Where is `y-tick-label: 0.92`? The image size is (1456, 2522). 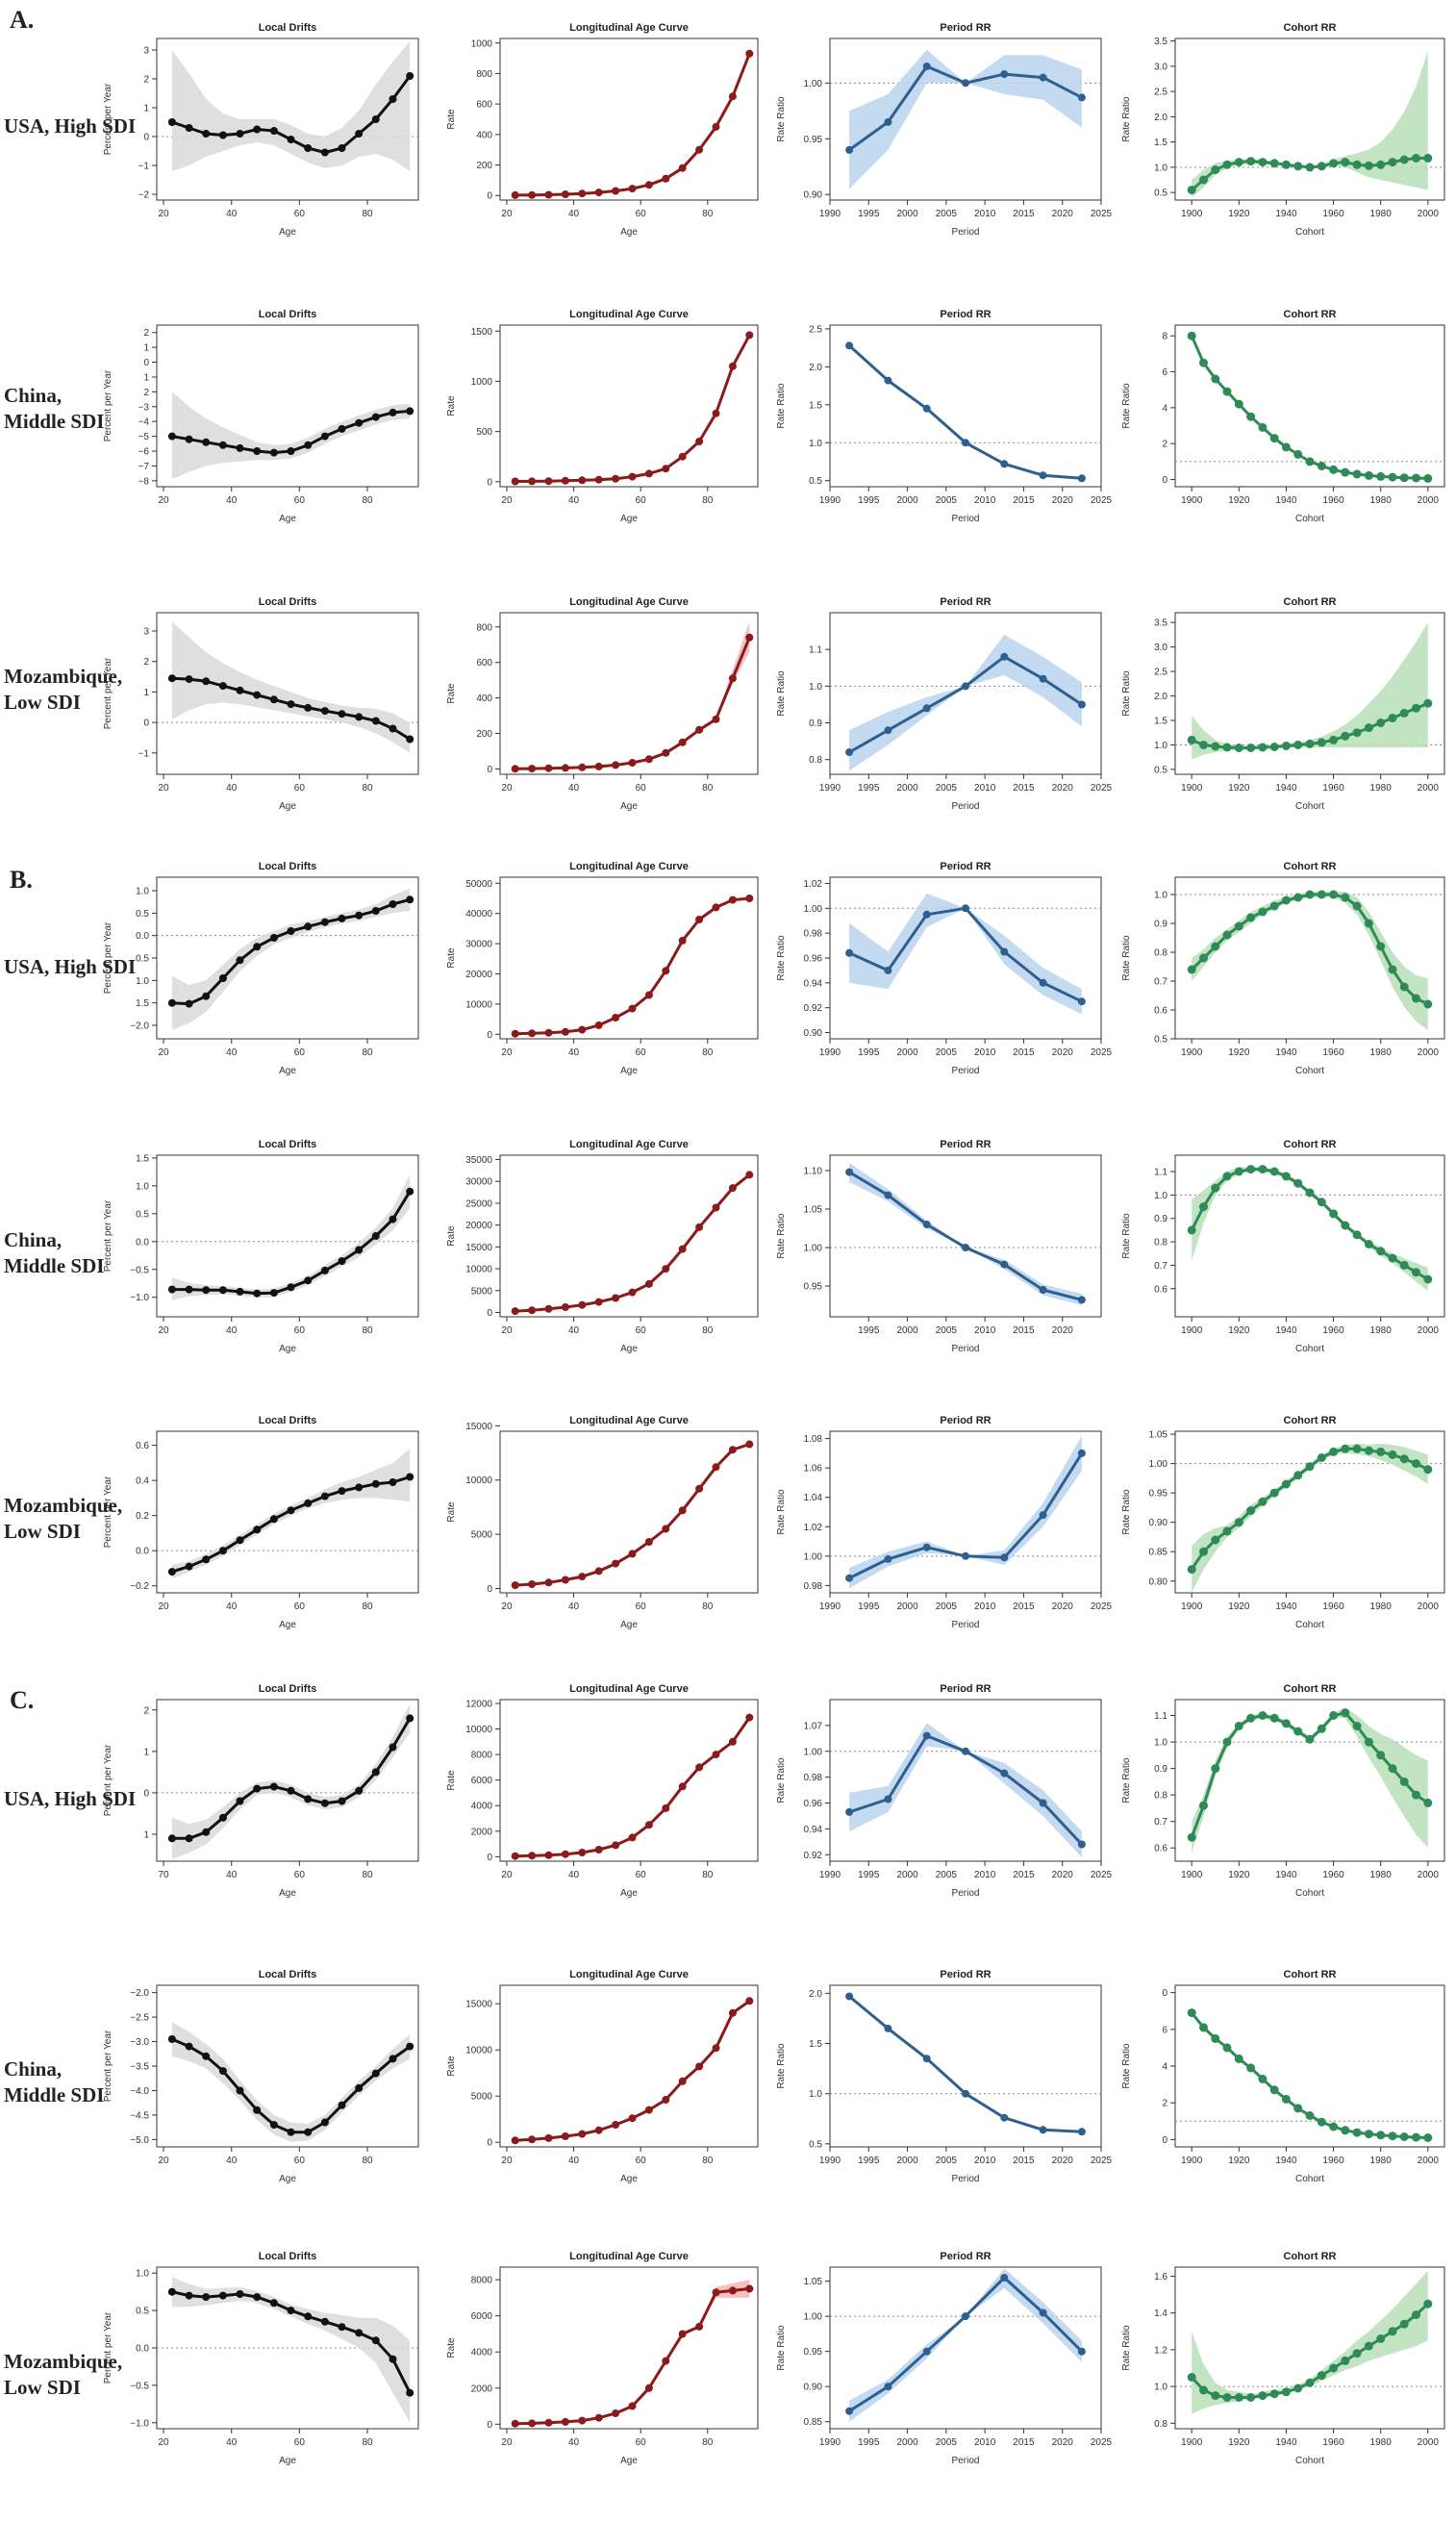
y-tick-label: 0.92 is located at coordinates (814, 1856).